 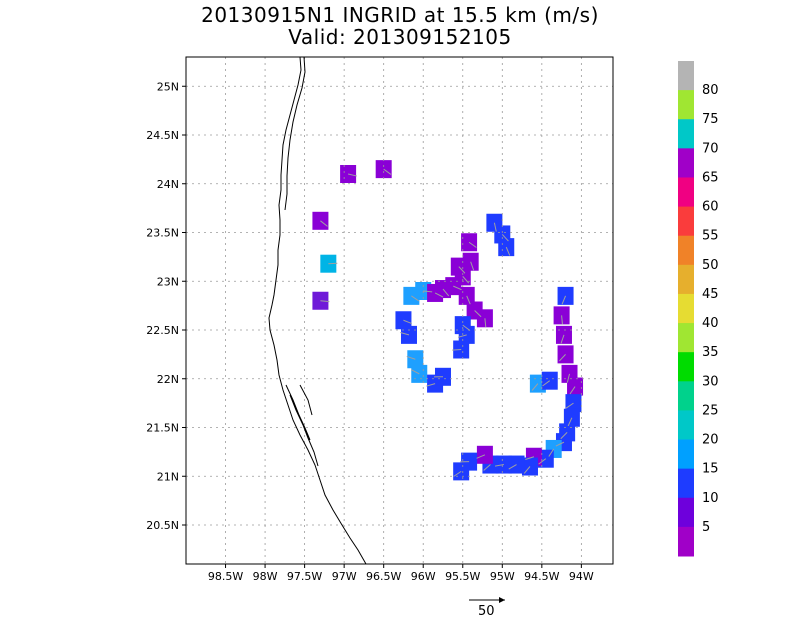 What do you see at coordinates (168, 476) in the screenshot?
I see `y-tick-label: 21N` at bounding box center [168, 476].